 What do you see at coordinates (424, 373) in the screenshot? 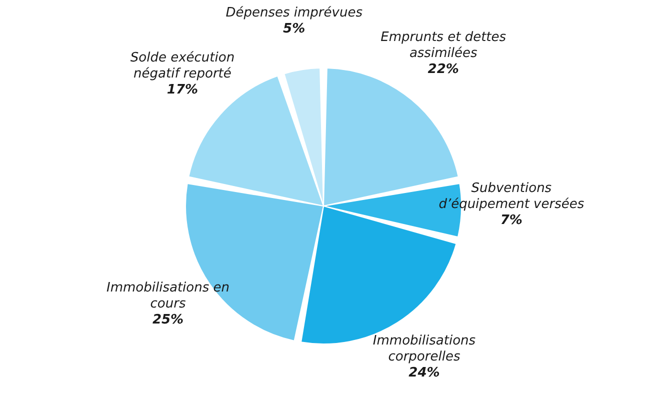
I see `data-label: 24%` at bounding box center [424, 373].